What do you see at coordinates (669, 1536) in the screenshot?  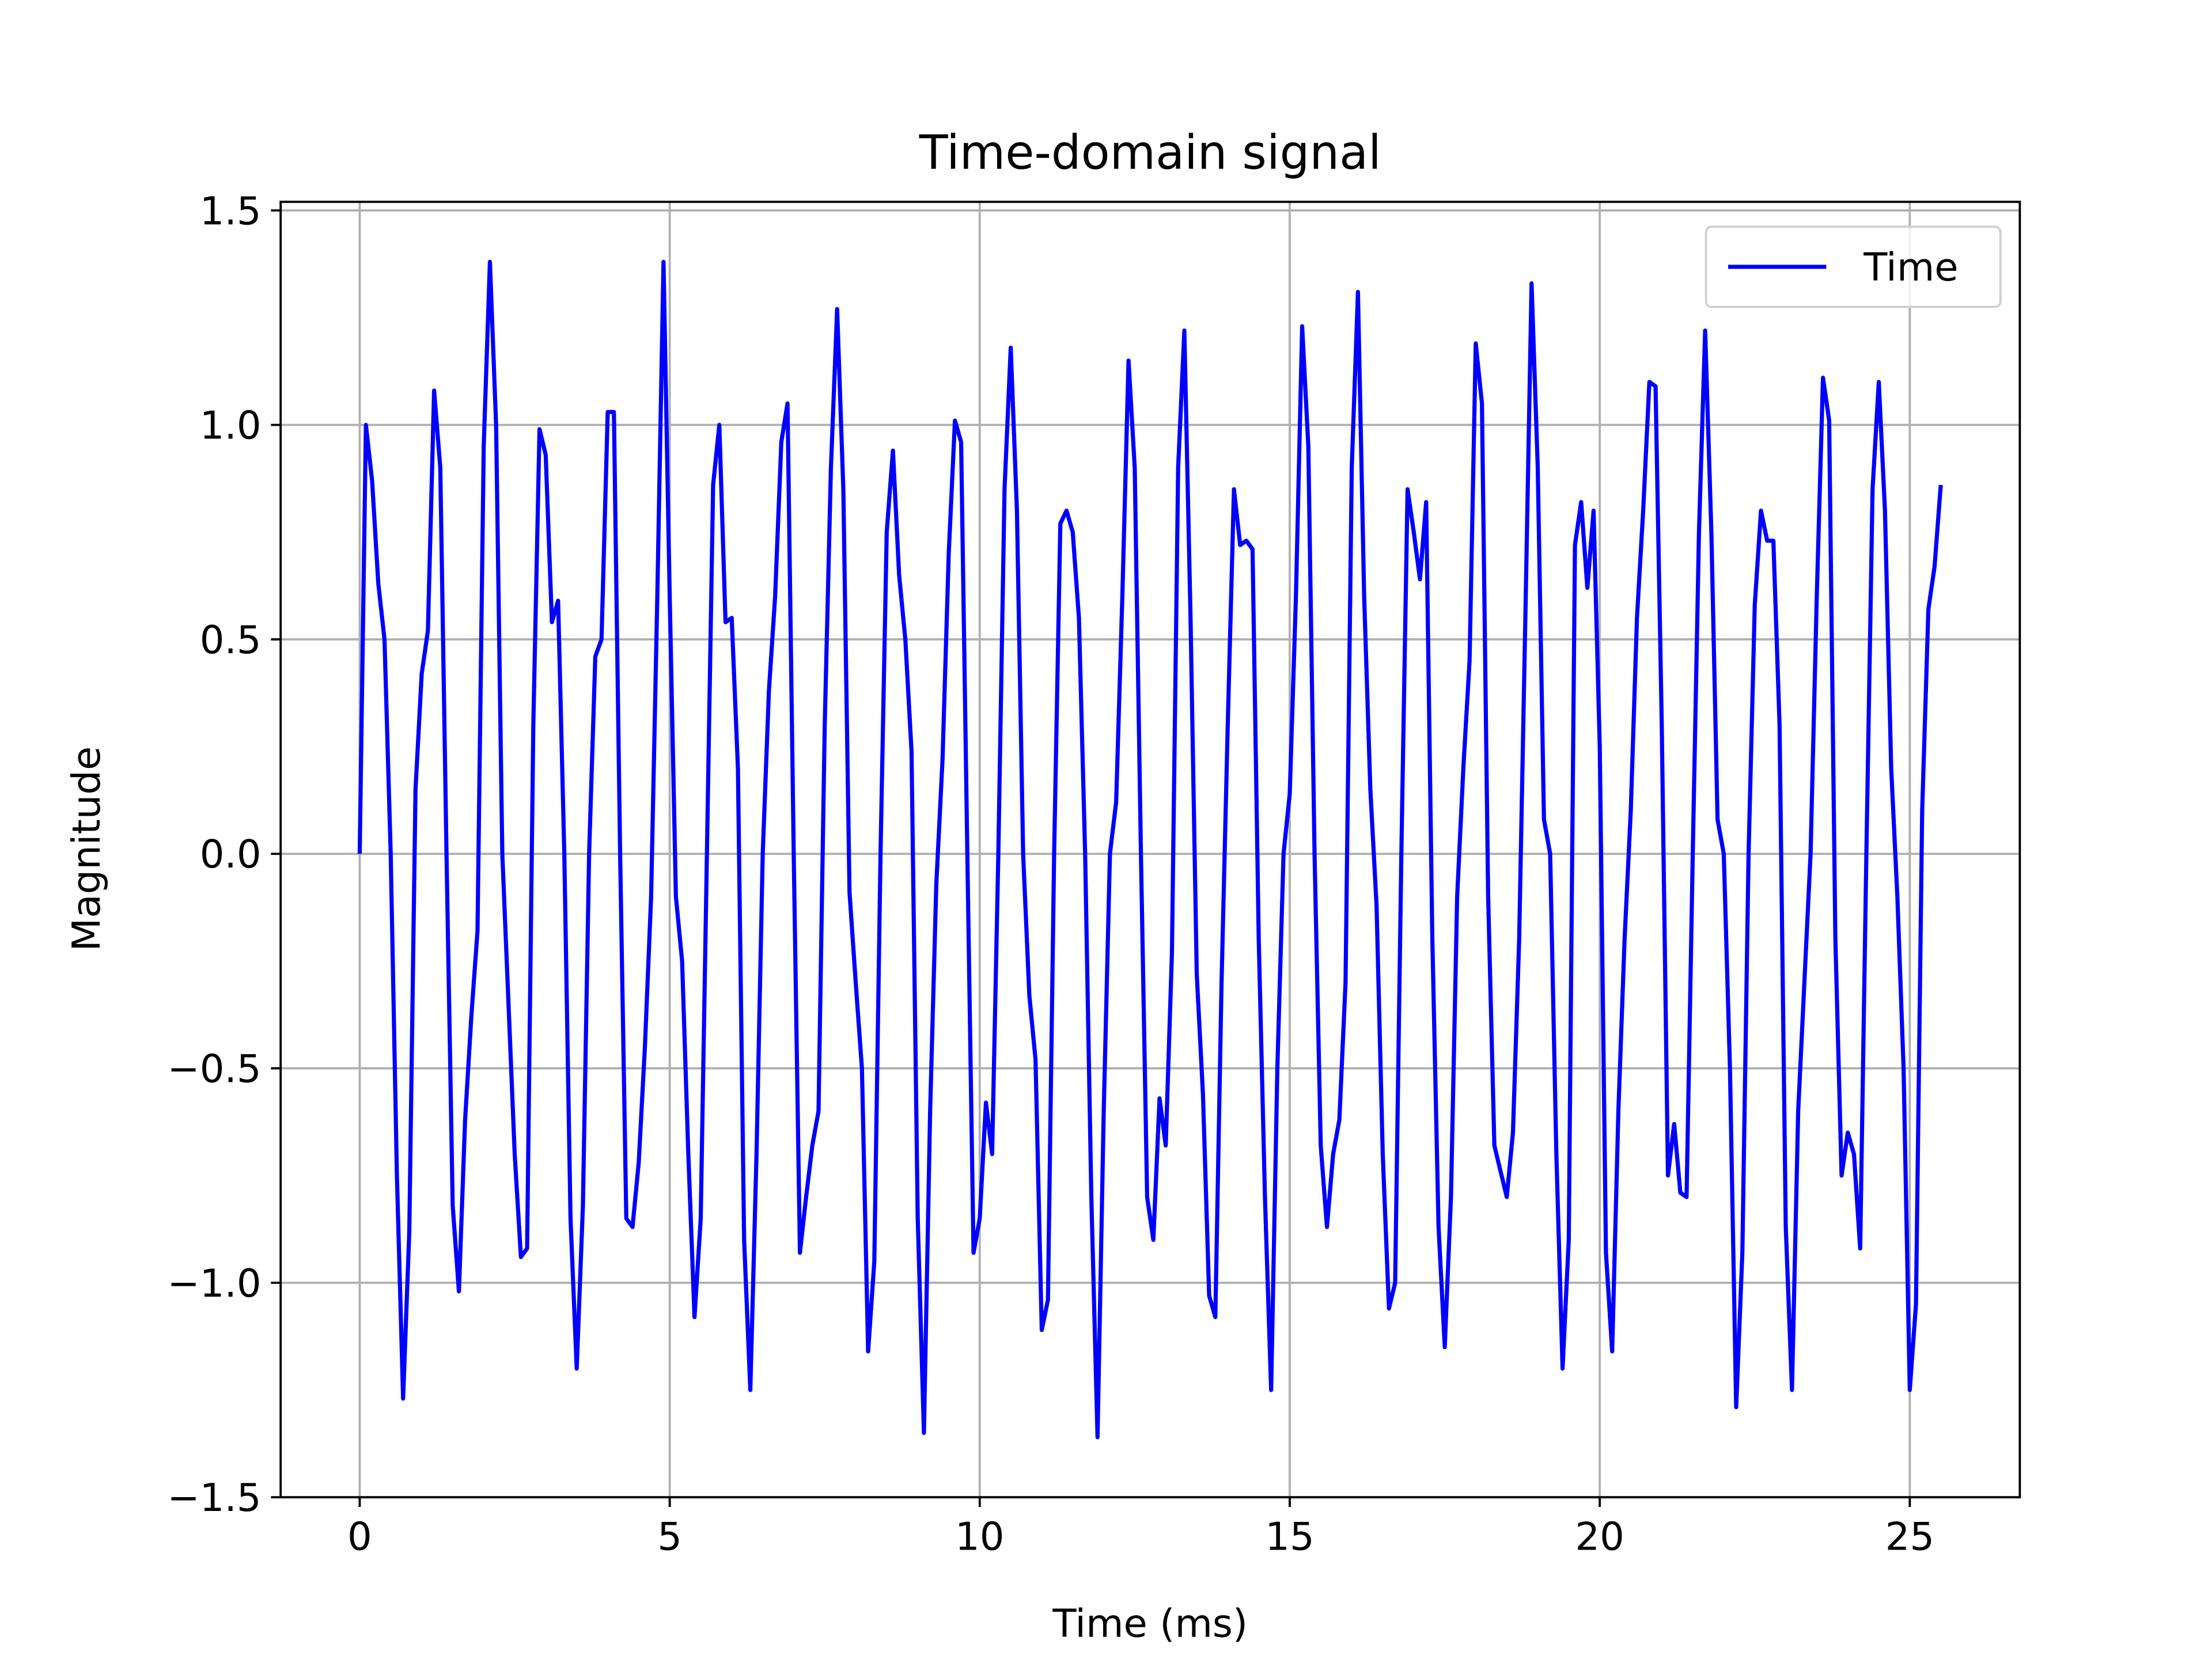 I see `x-tick-label: 5` at bounding box center [669, 1536].